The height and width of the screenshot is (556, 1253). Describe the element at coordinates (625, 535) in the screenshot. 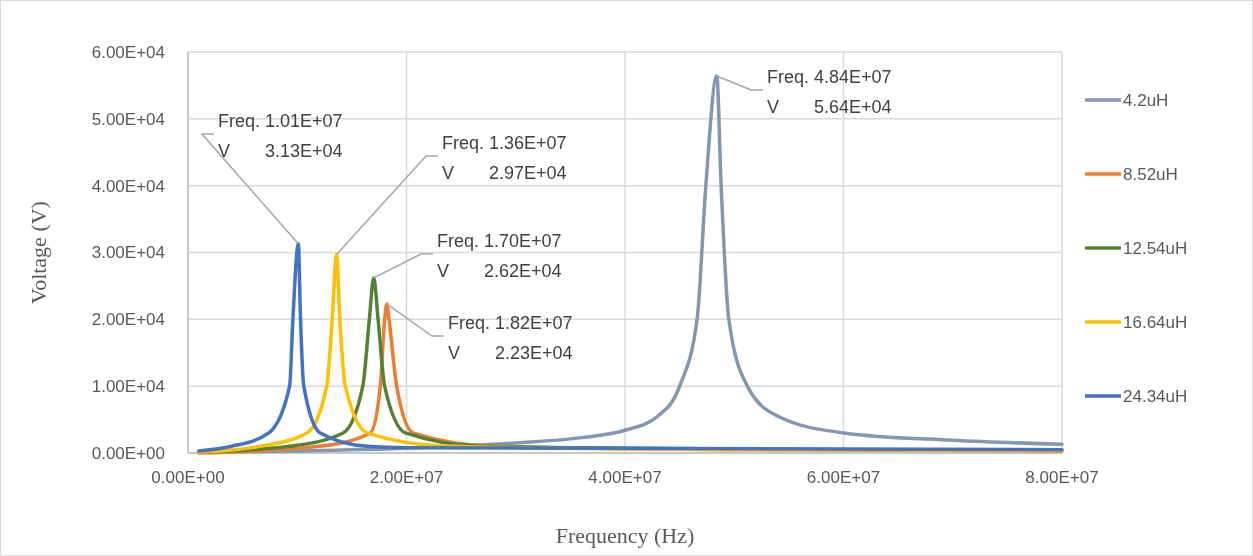

I see `x-axis-title: Frequency (Hz)` at that location.